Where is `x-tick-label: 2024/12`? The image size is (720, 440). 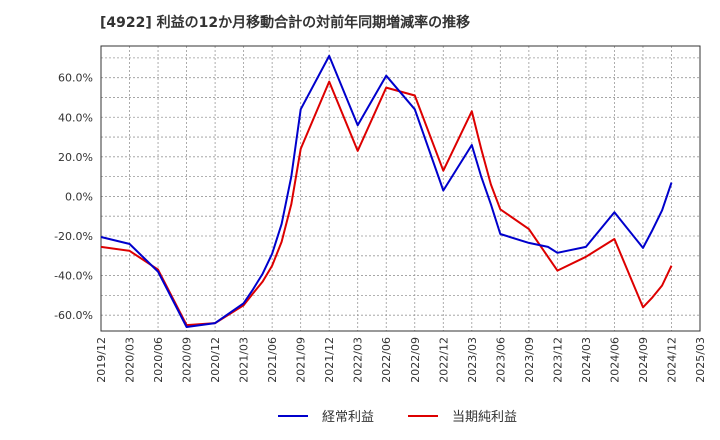
x-tick-label: 2024/12 is located at coordinates (671, 360).